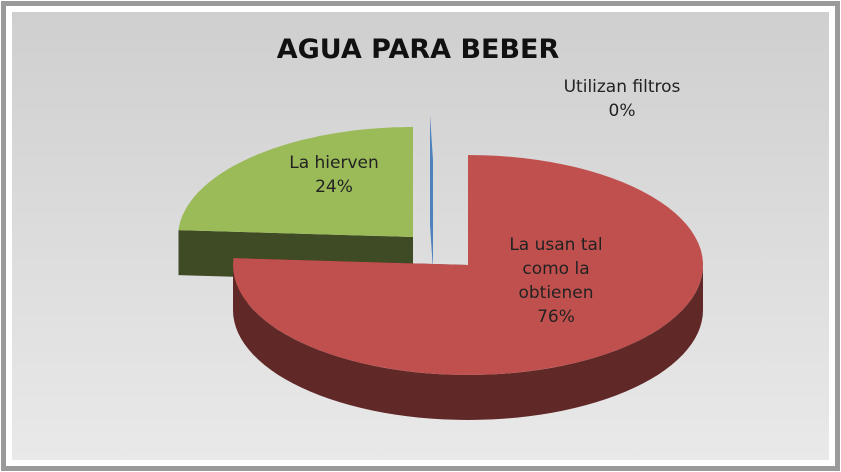  I want to click on slice-sliver, so click(431, 192).